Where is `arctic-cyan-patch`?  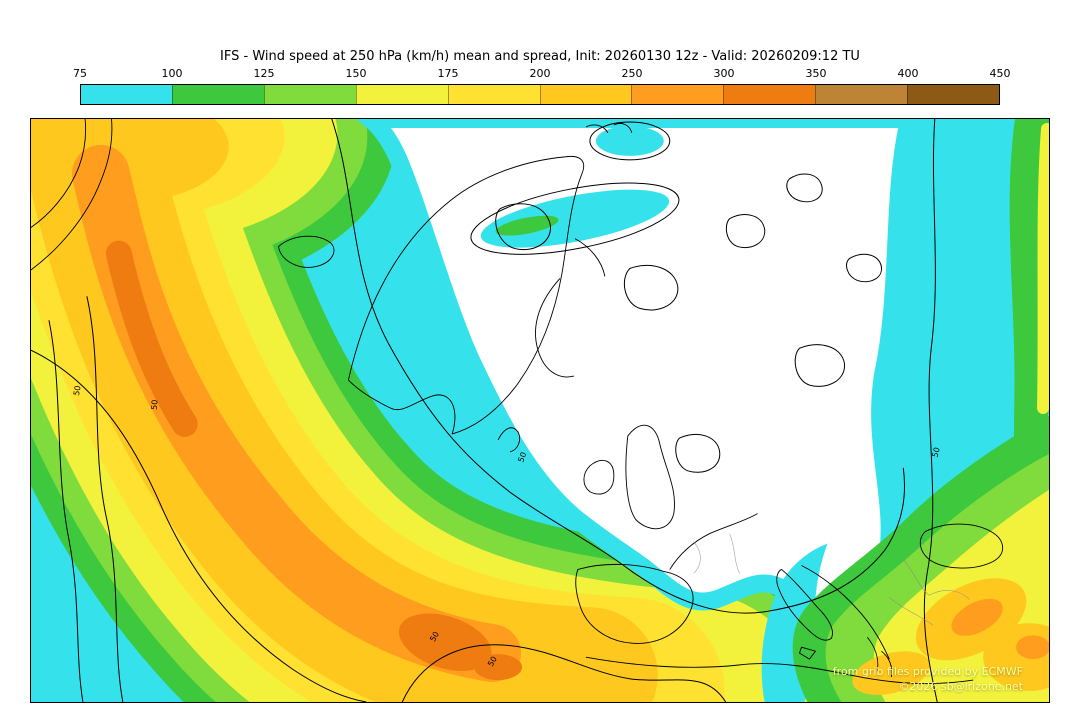 arctic-cyan-patch is located at coordinates (629, 140).